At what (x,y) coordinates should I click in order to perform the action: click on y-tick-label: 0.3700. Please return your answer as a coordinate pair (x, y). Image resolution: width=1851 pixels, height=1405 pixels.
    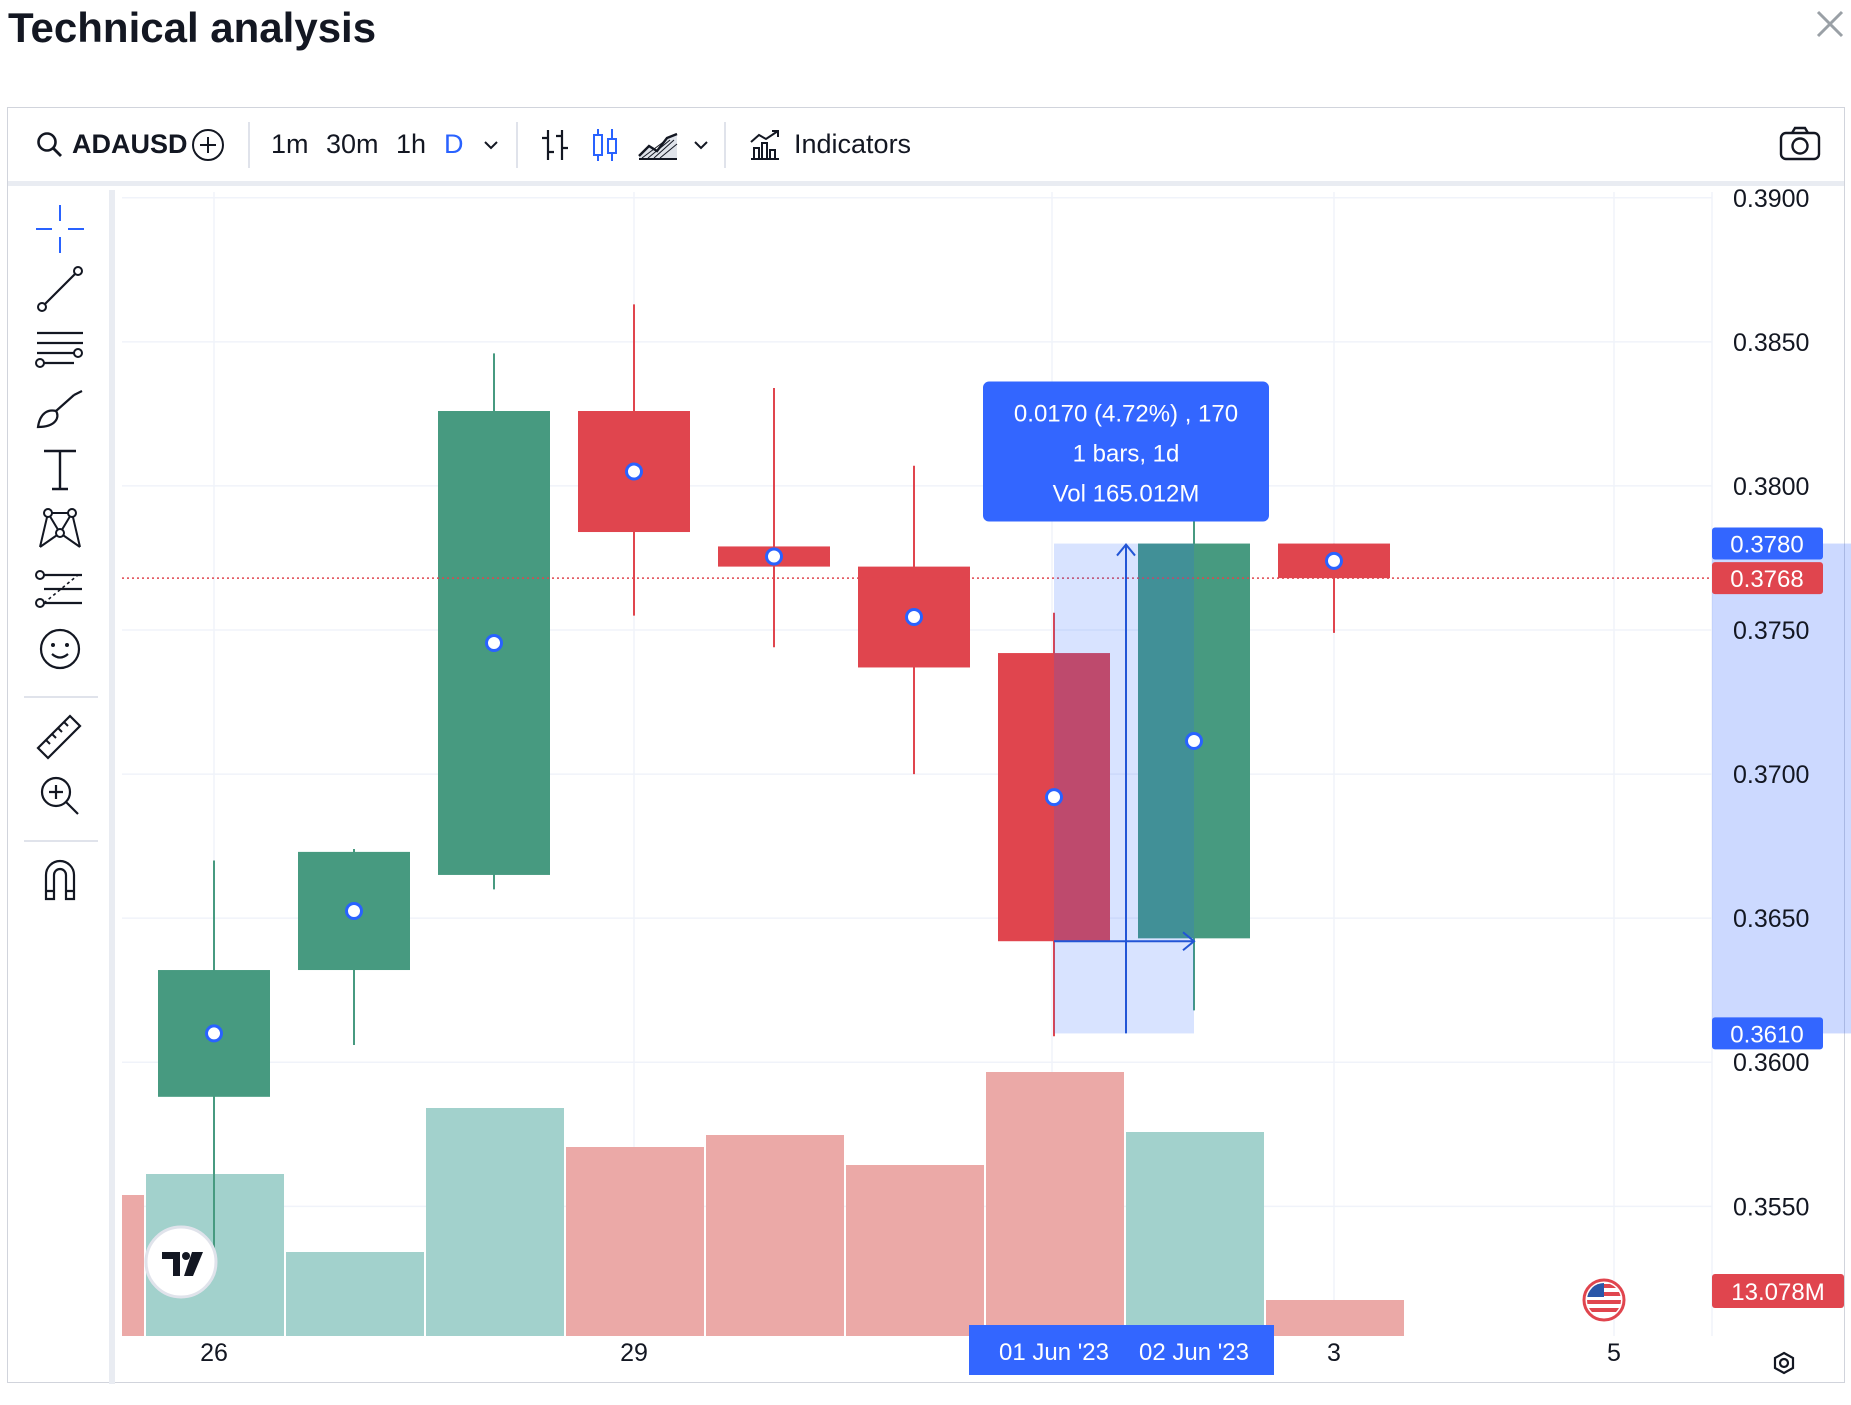
    Looking at the image, I should click on (1771, 775).